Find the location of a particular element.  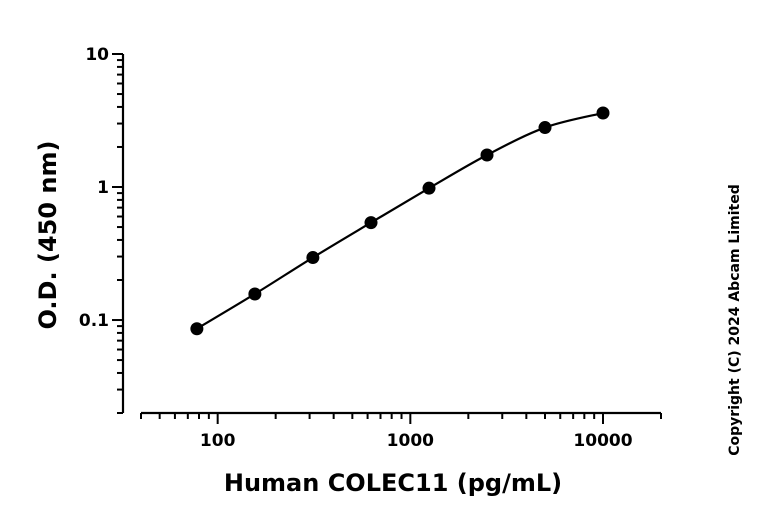

y-axis: 0.1 1 10 is located at coordinates (102, 229).